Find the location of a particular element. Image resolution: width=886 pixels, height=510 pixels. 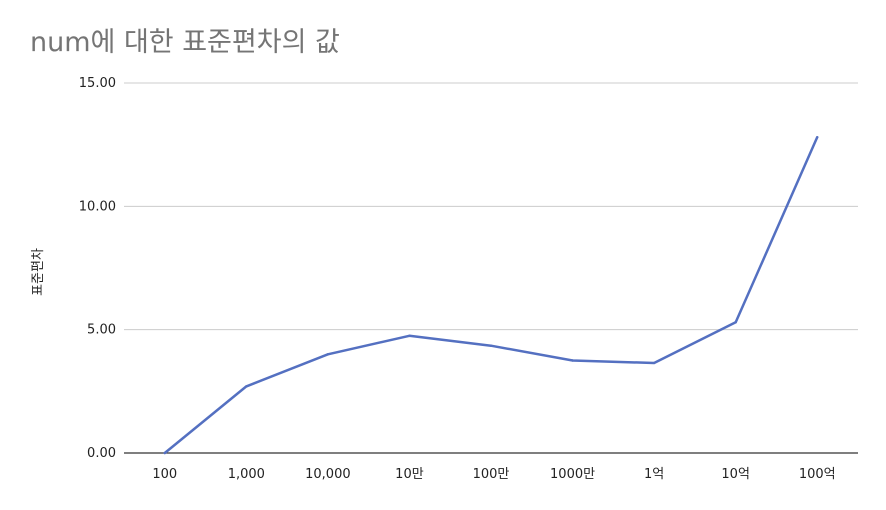

x-tick-label: 1억 is located at coordinates (654, 474).